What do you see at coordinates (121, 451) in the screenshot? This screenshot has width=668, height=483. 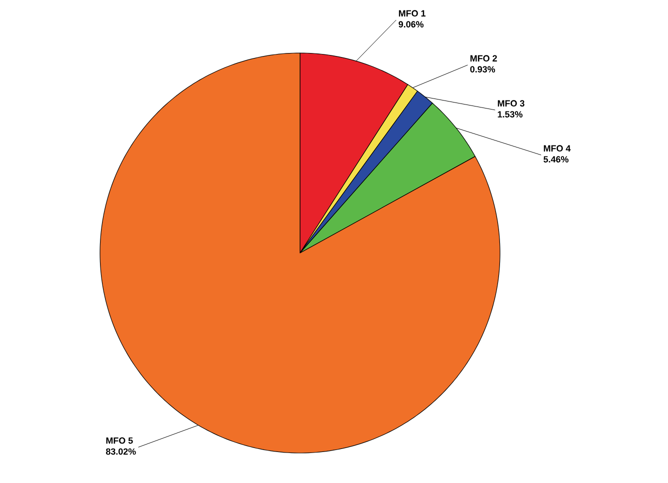 I see `data-label: 83.02%` at bounding box center [121, 451].